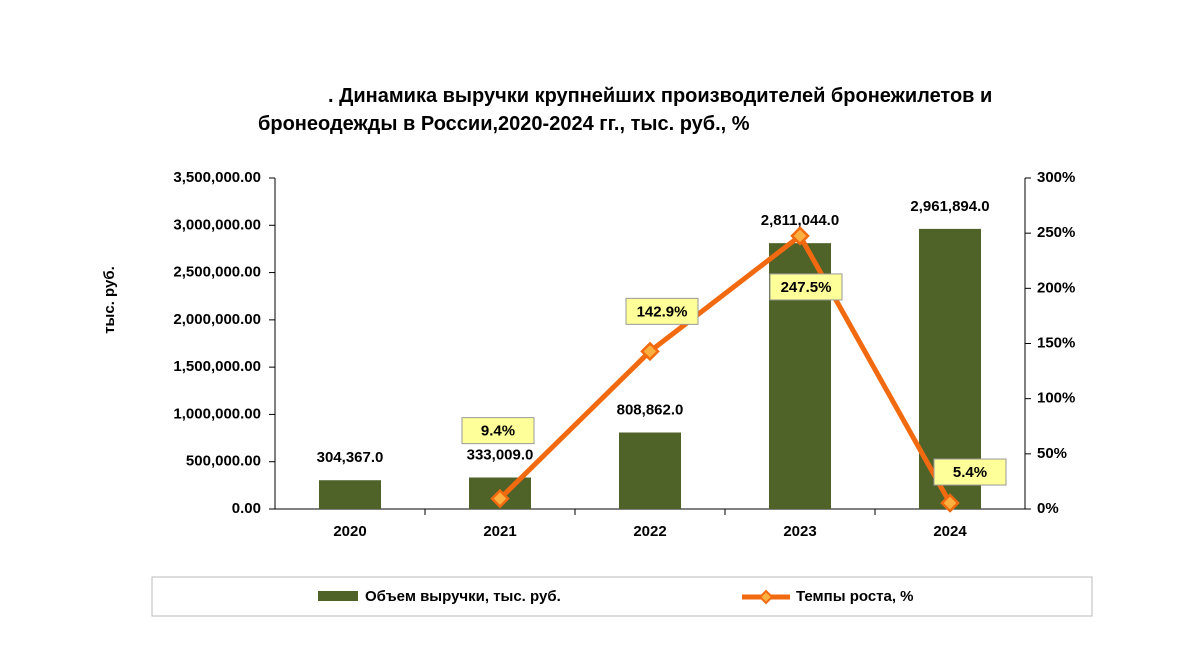  Describe the element at coordinates (109, 300) in the screenshot. I see `y-axis-label: тыс. руб.` at that location.